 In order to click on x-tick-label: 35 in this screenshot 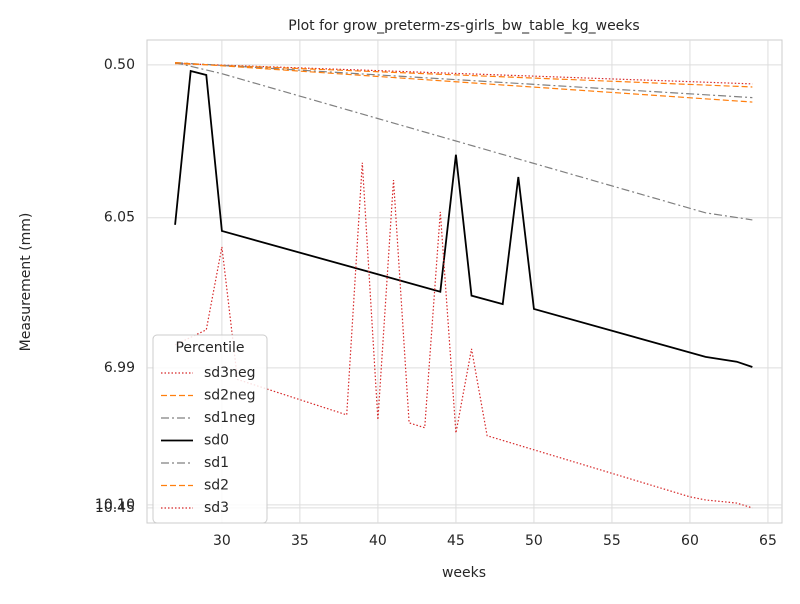, I will do `click(300, 541)`.